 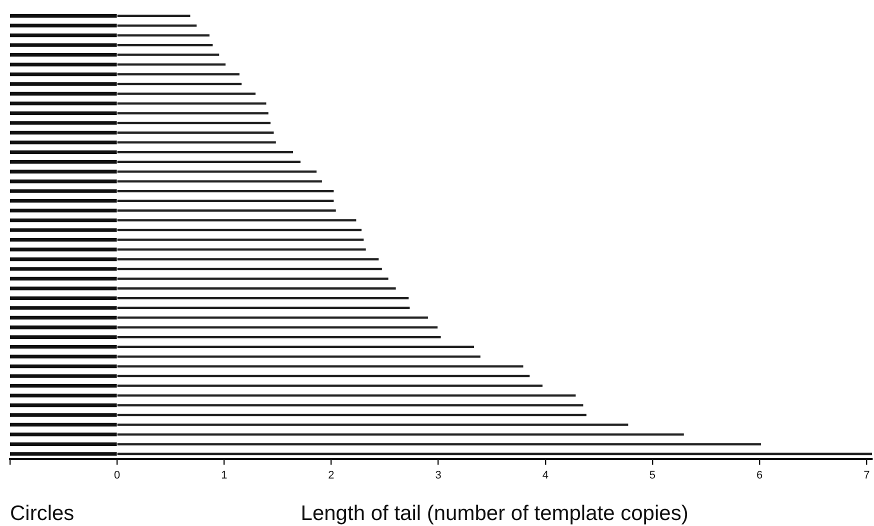 What do you see at coordinates (652, 475) in the screenshot?
I see `x-tick-label: 5` at bounding box center [652, 475].